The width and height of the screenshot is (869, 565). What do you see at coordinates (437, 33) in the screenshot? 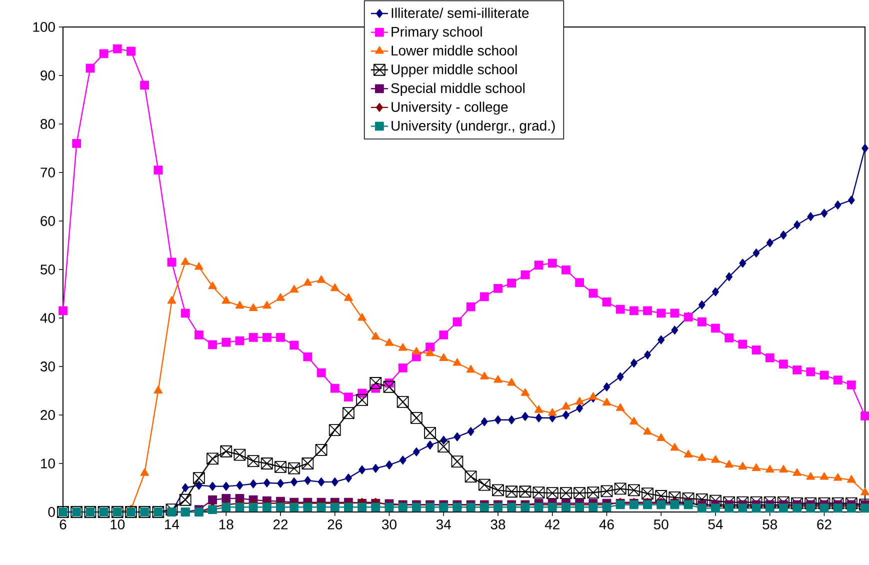
I see `legend-label: Primary school` at bounding box center [437, 33].